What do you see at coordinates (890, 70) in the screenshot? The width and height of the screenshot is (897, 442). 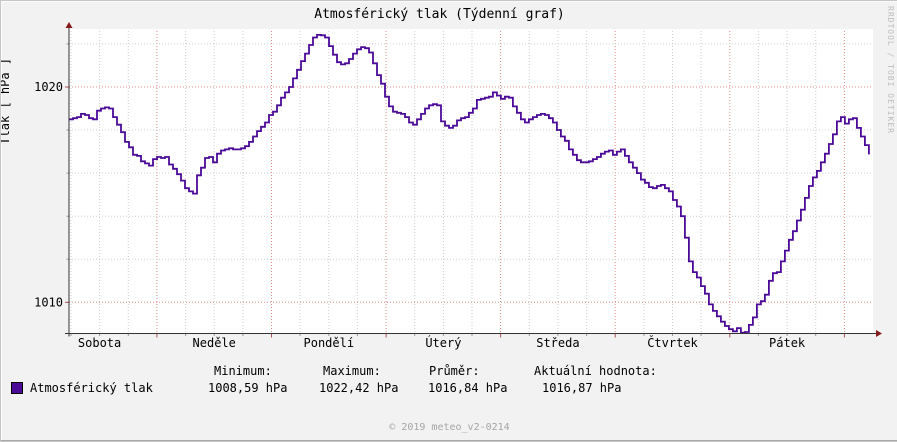 I see `rrdtool-watermark: RRDTOOL / TOBI OETIKER` at bounding box center [890, 70].